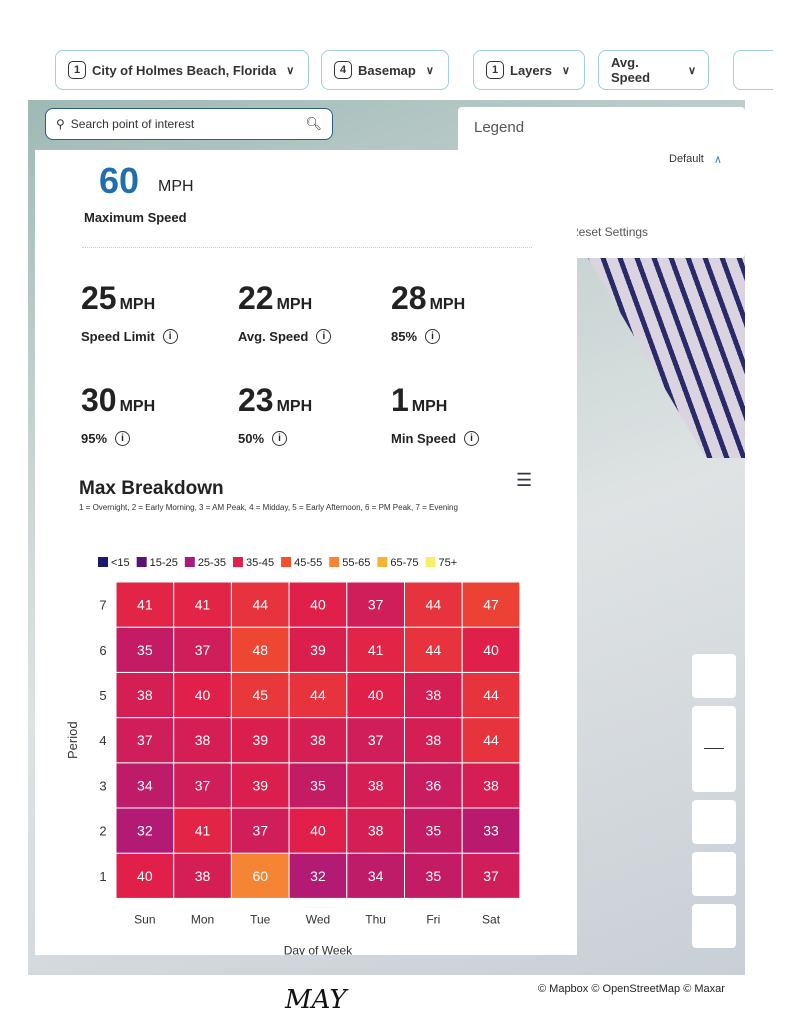 The height and width of the screenshot is (1024, 791). I want to click on x-tick-label: Wed, so click(318, 919).